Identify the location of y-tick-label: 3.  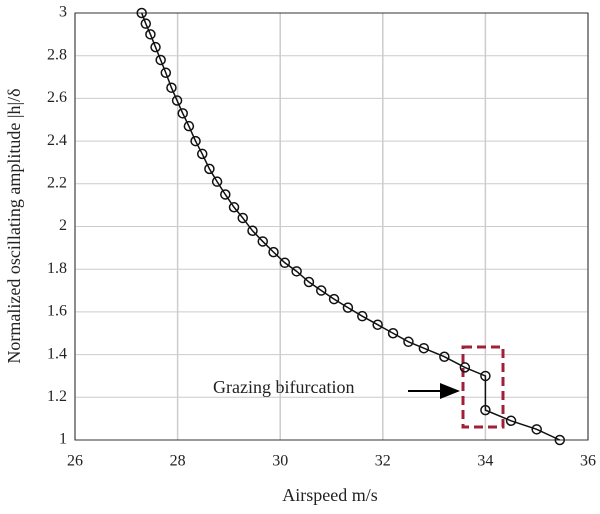
(63, 12).